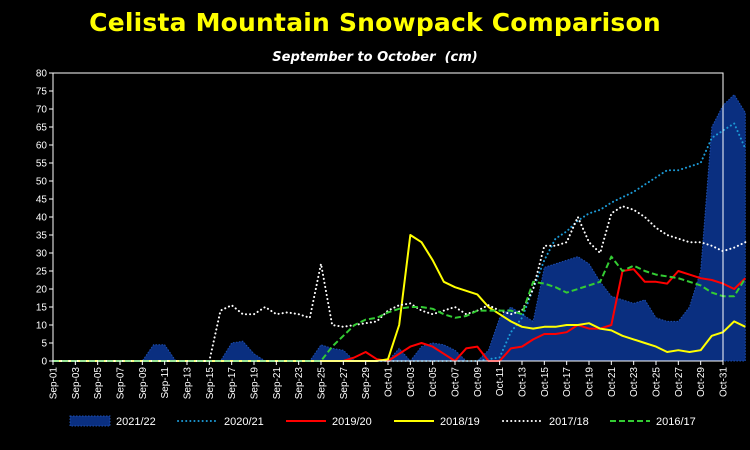 The width and height of the screenshot is (750, 450). What do you see at coordinates (42, 74) in the screenshot?
I see `y-tick-label: 80` at bounding box center [42, 74].